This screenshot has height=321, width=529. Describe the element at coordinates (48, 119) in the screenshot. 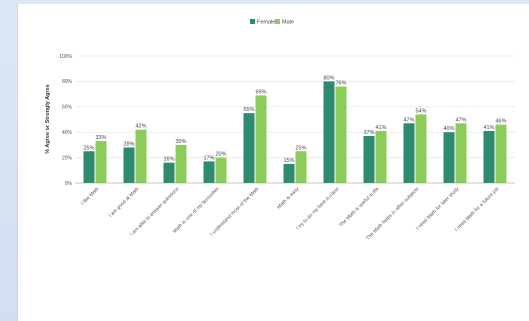

I see `y-axis-label: % Agree or Strongly Agree` at that location.